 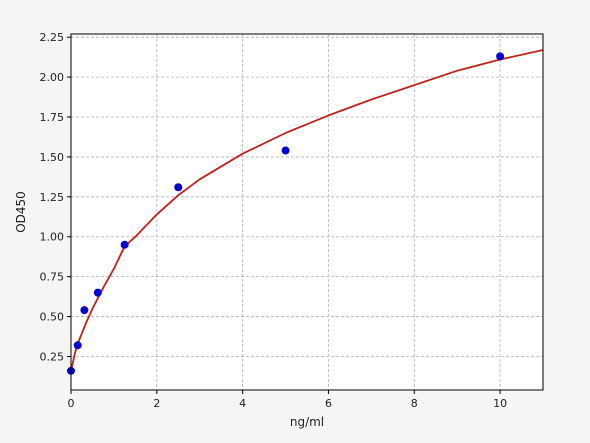 What do you see at coordinates (71, 403) in the screenshot?
I see `x-tick-label: 0` at bounding box center [71, 403].